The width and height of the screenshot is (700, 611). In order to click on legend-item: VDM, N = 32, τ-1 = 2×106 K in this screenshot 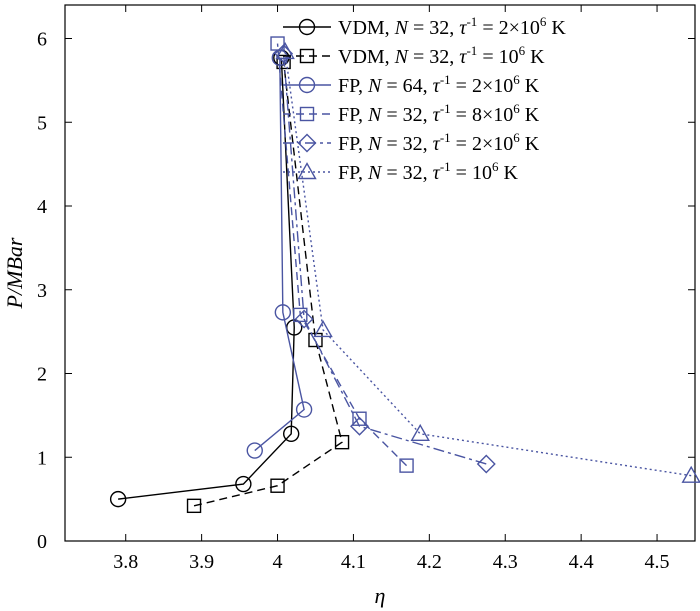, I will do `click(424, 26)`.